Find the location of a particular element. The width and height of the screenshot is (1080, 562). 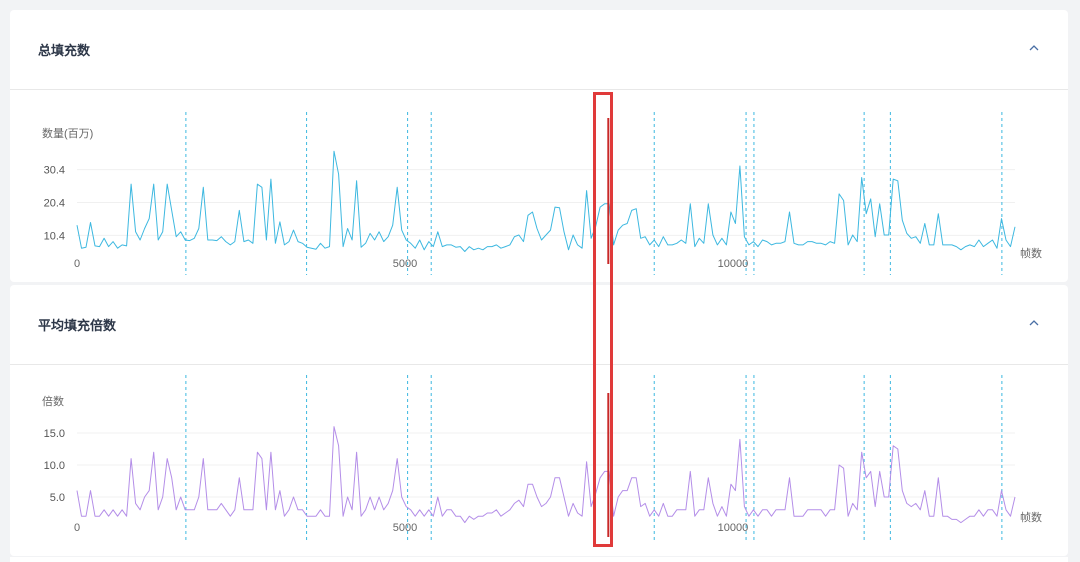

panel-header: 总填充数 is located at coordinates (539, 50).